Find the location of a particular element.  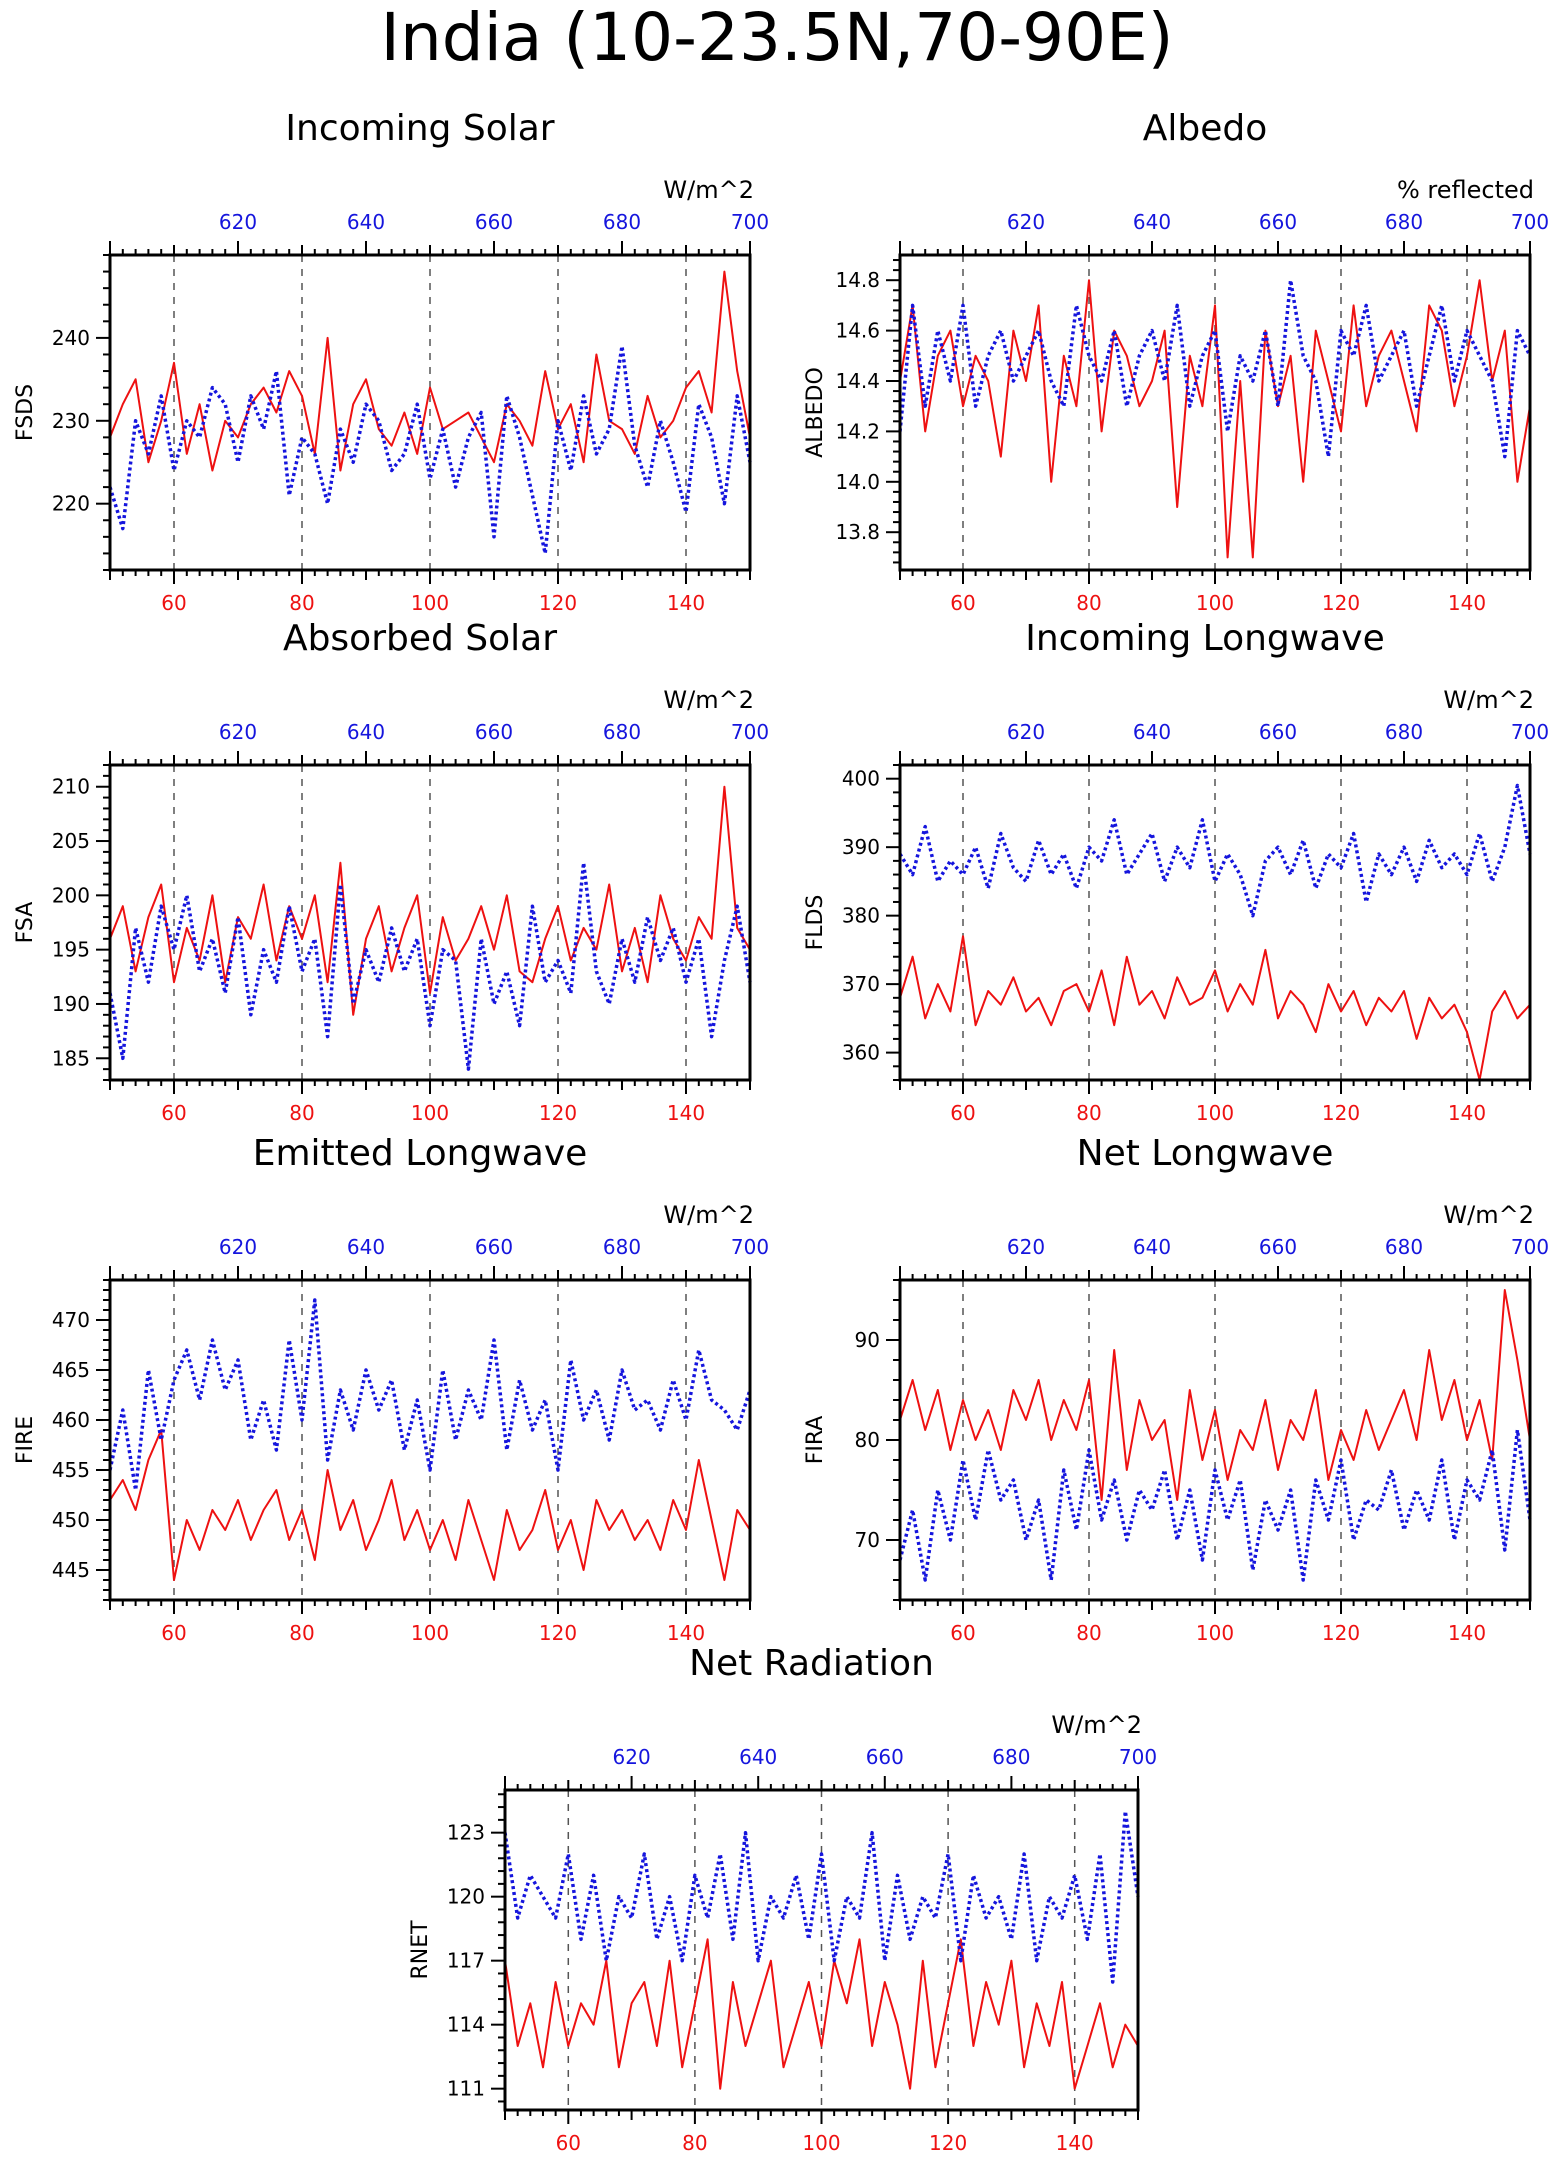

y-tick-label: 380 is located at coordinates (861, 916).